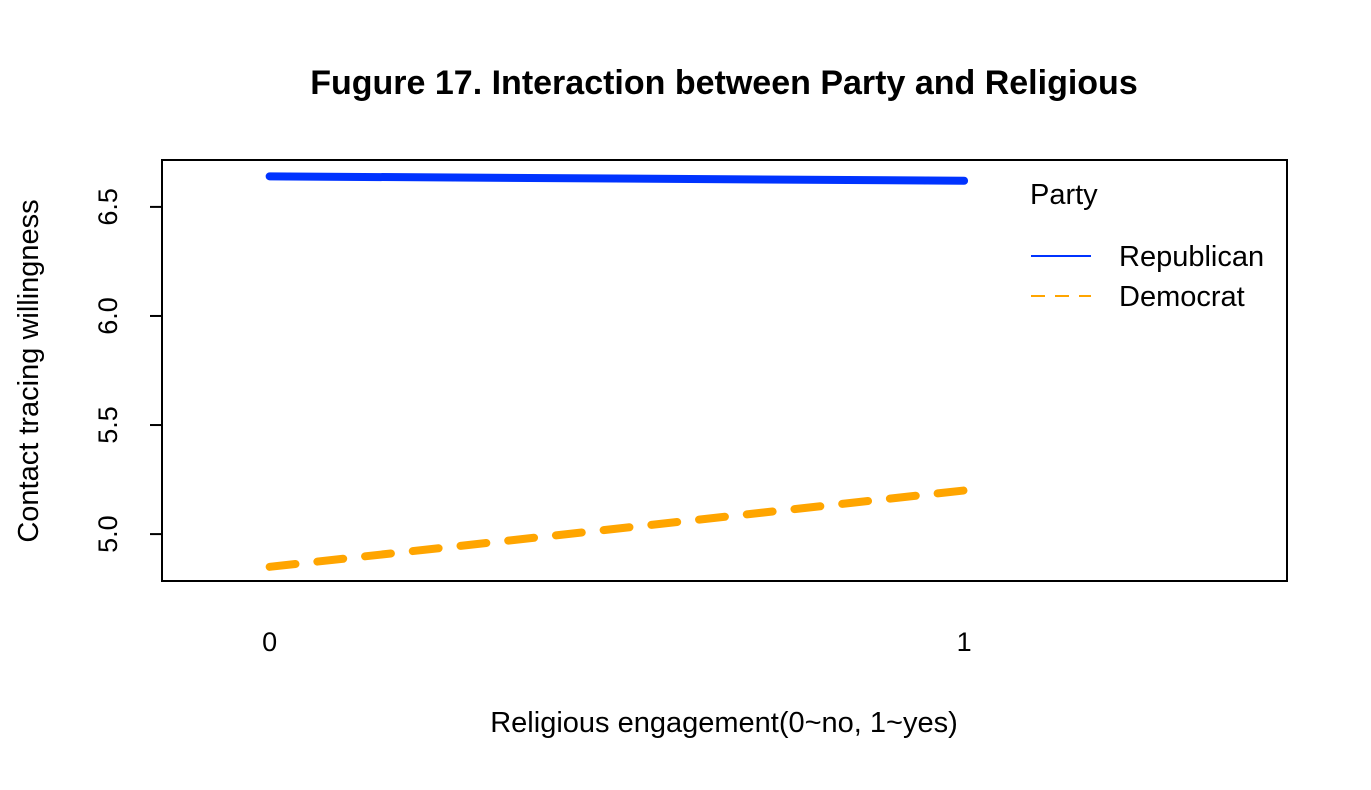  What do you see at coordinates (1064, 195) in the screenshot?
I see `legend-title: Party` at bounding box center [1064, 195].